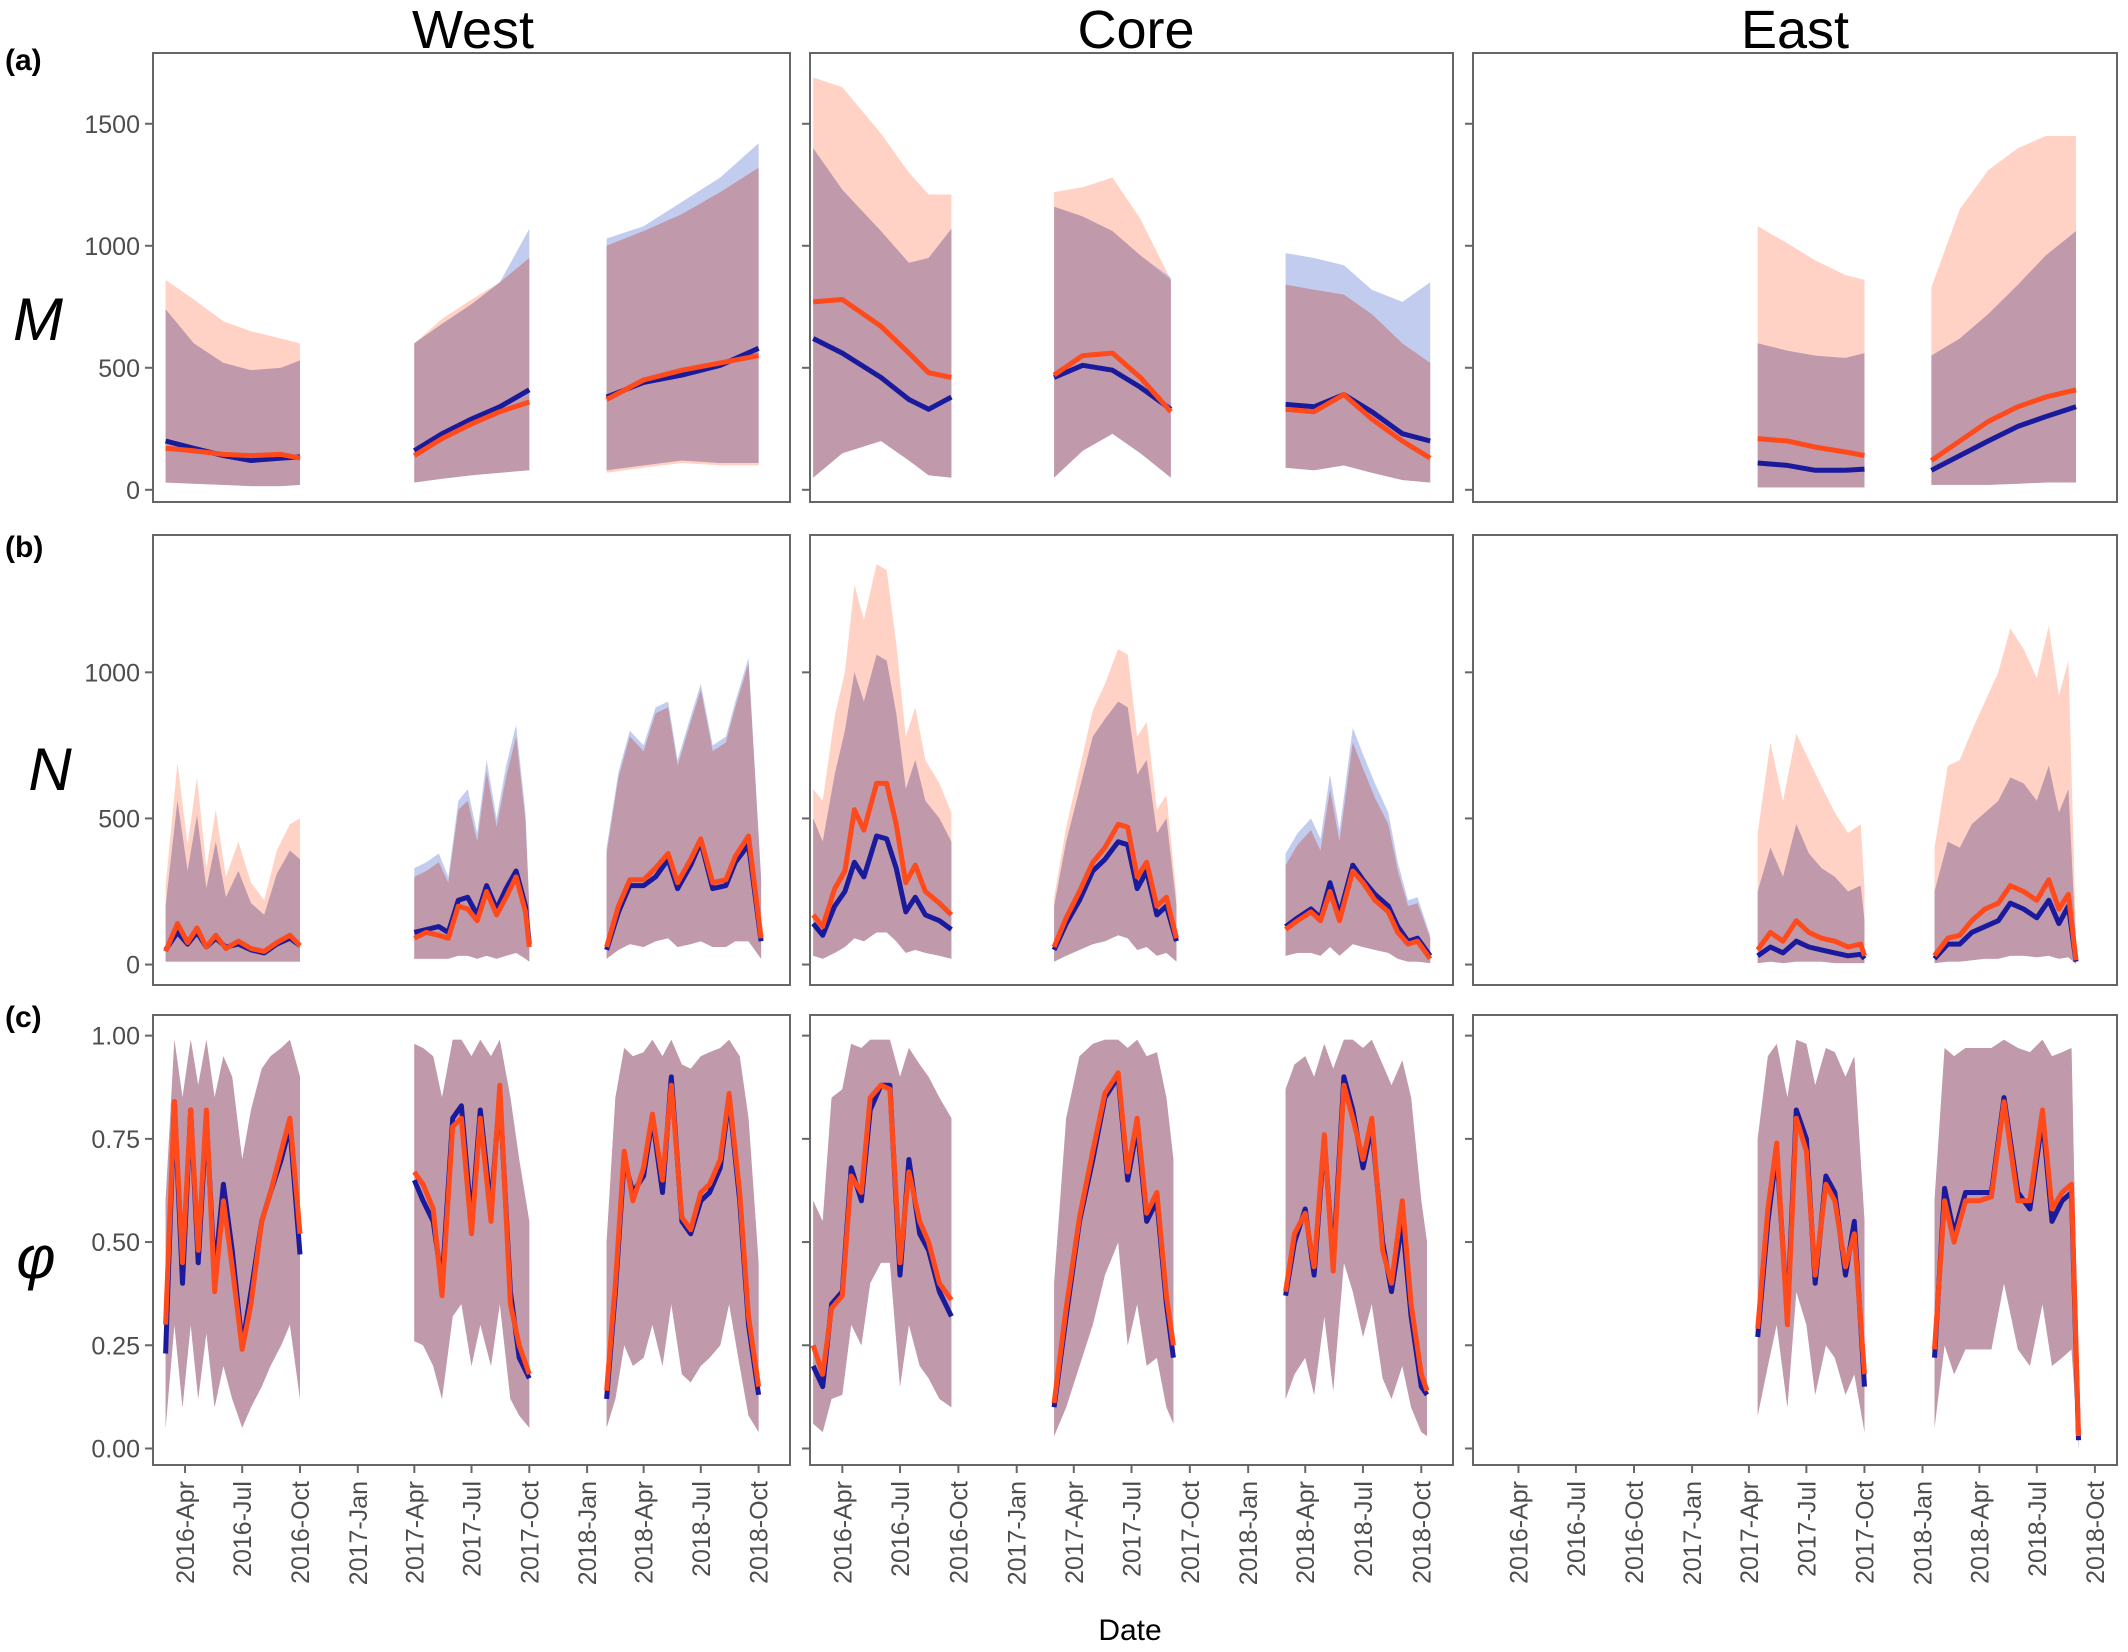  I want to click on variable-label-m: M, so click(38, 319).